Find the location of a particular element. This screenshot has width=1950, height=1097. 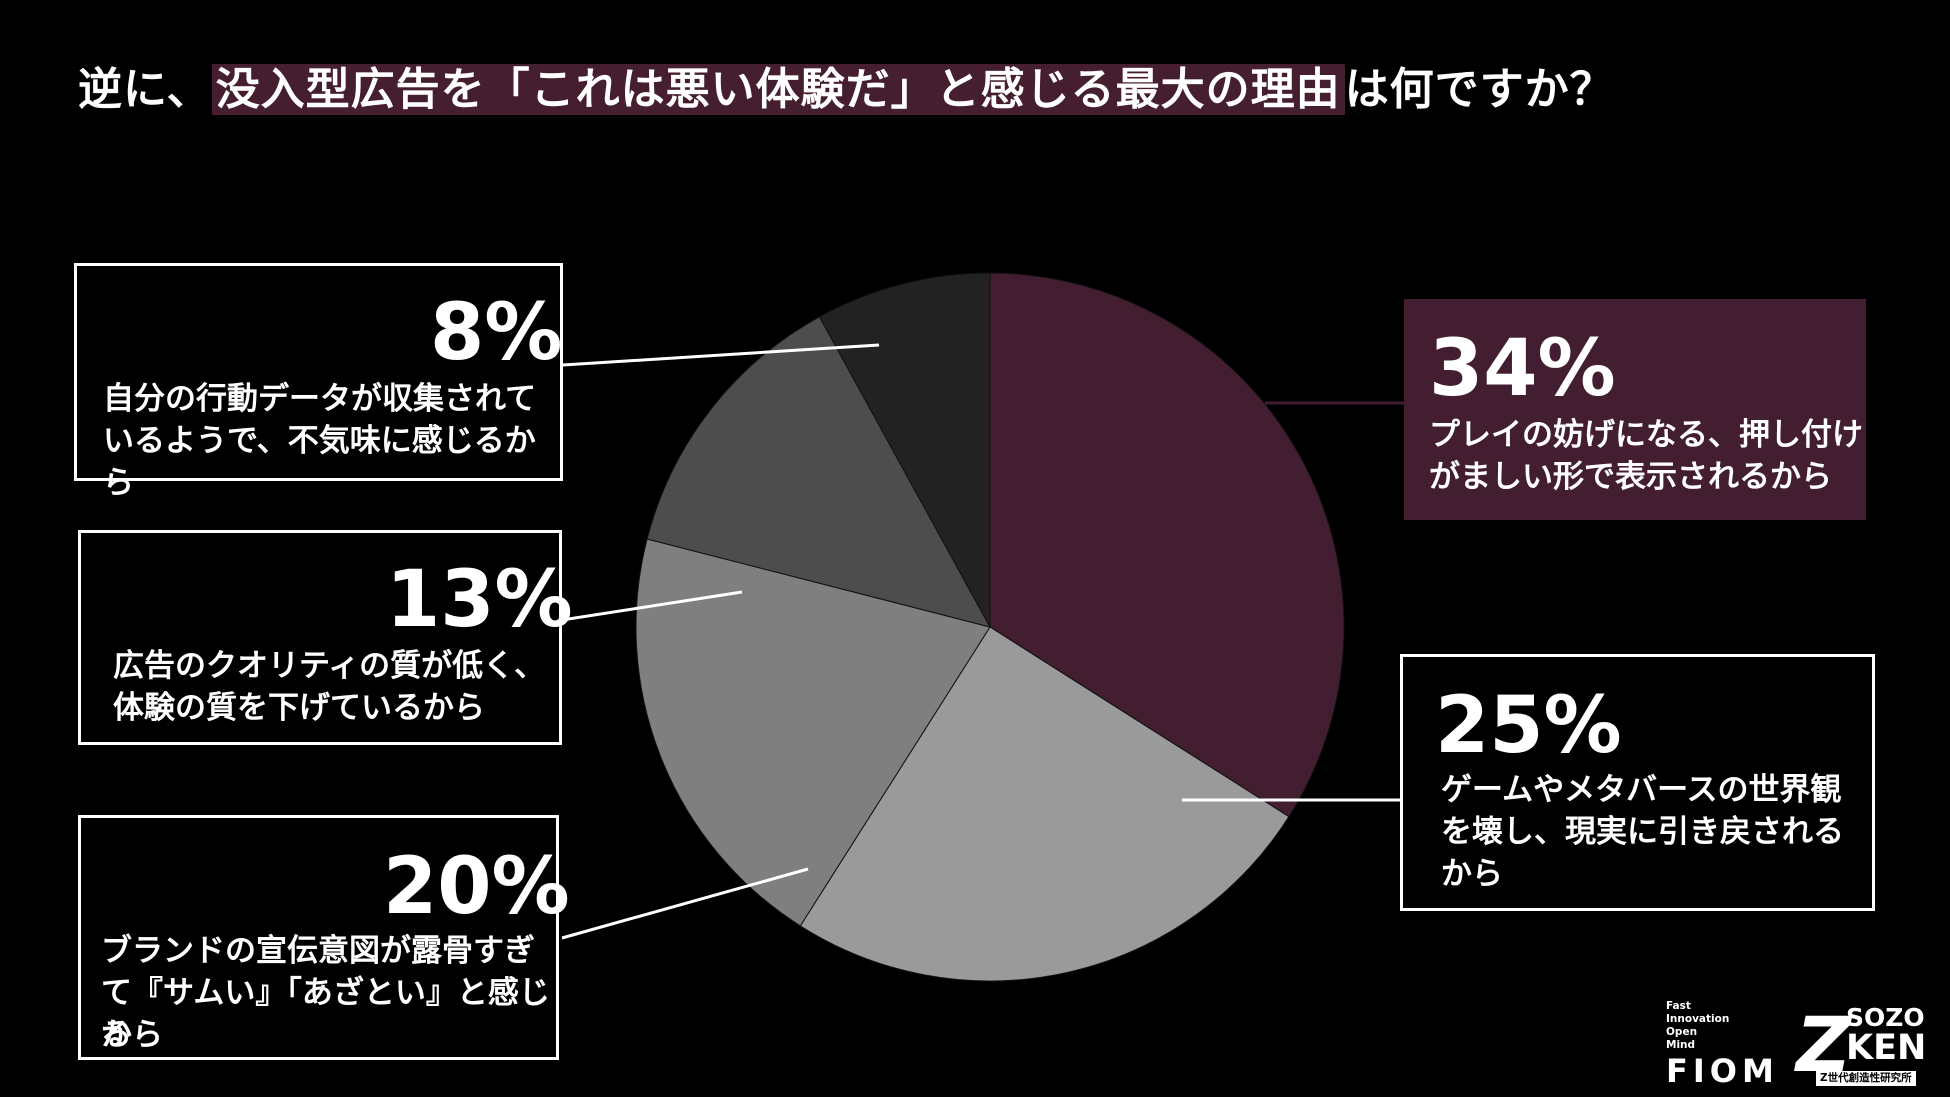

label-box-34: 34% プレイの妨げになる、押し付け がましい形で表示されるから is located at coordinates (1635, 409).